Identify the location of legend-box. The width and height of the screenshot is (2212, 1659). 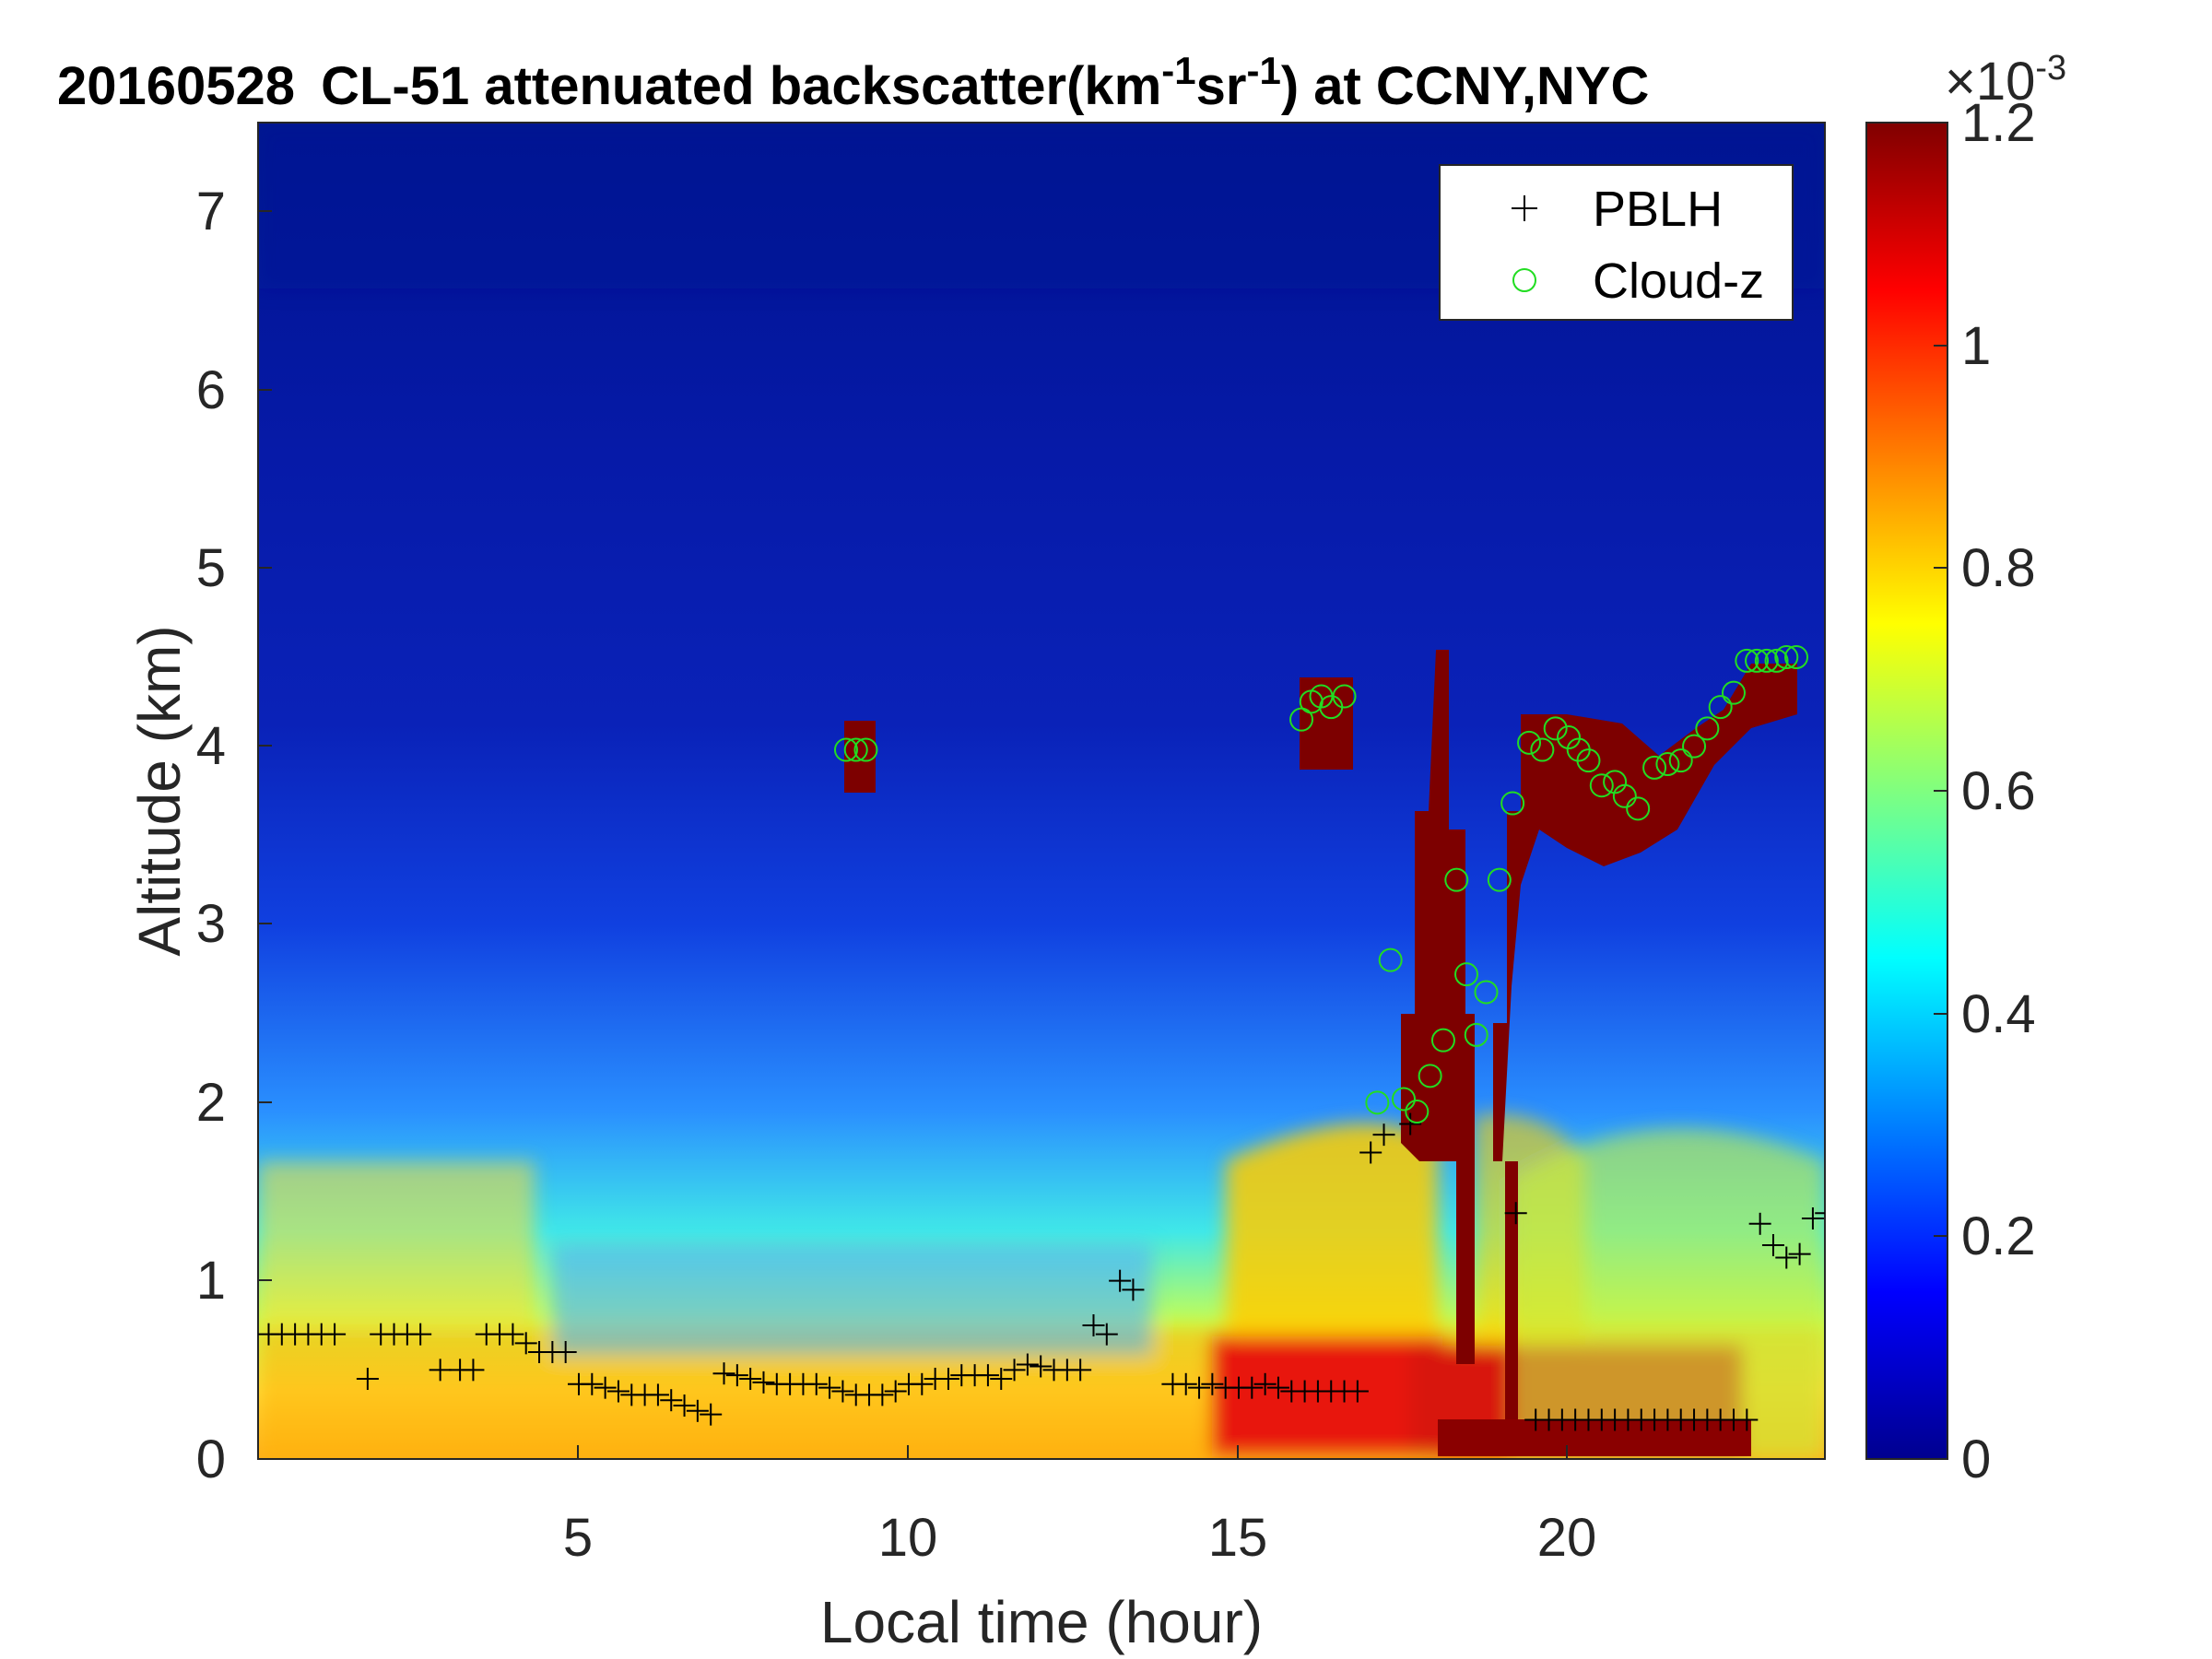
(1616, 242).